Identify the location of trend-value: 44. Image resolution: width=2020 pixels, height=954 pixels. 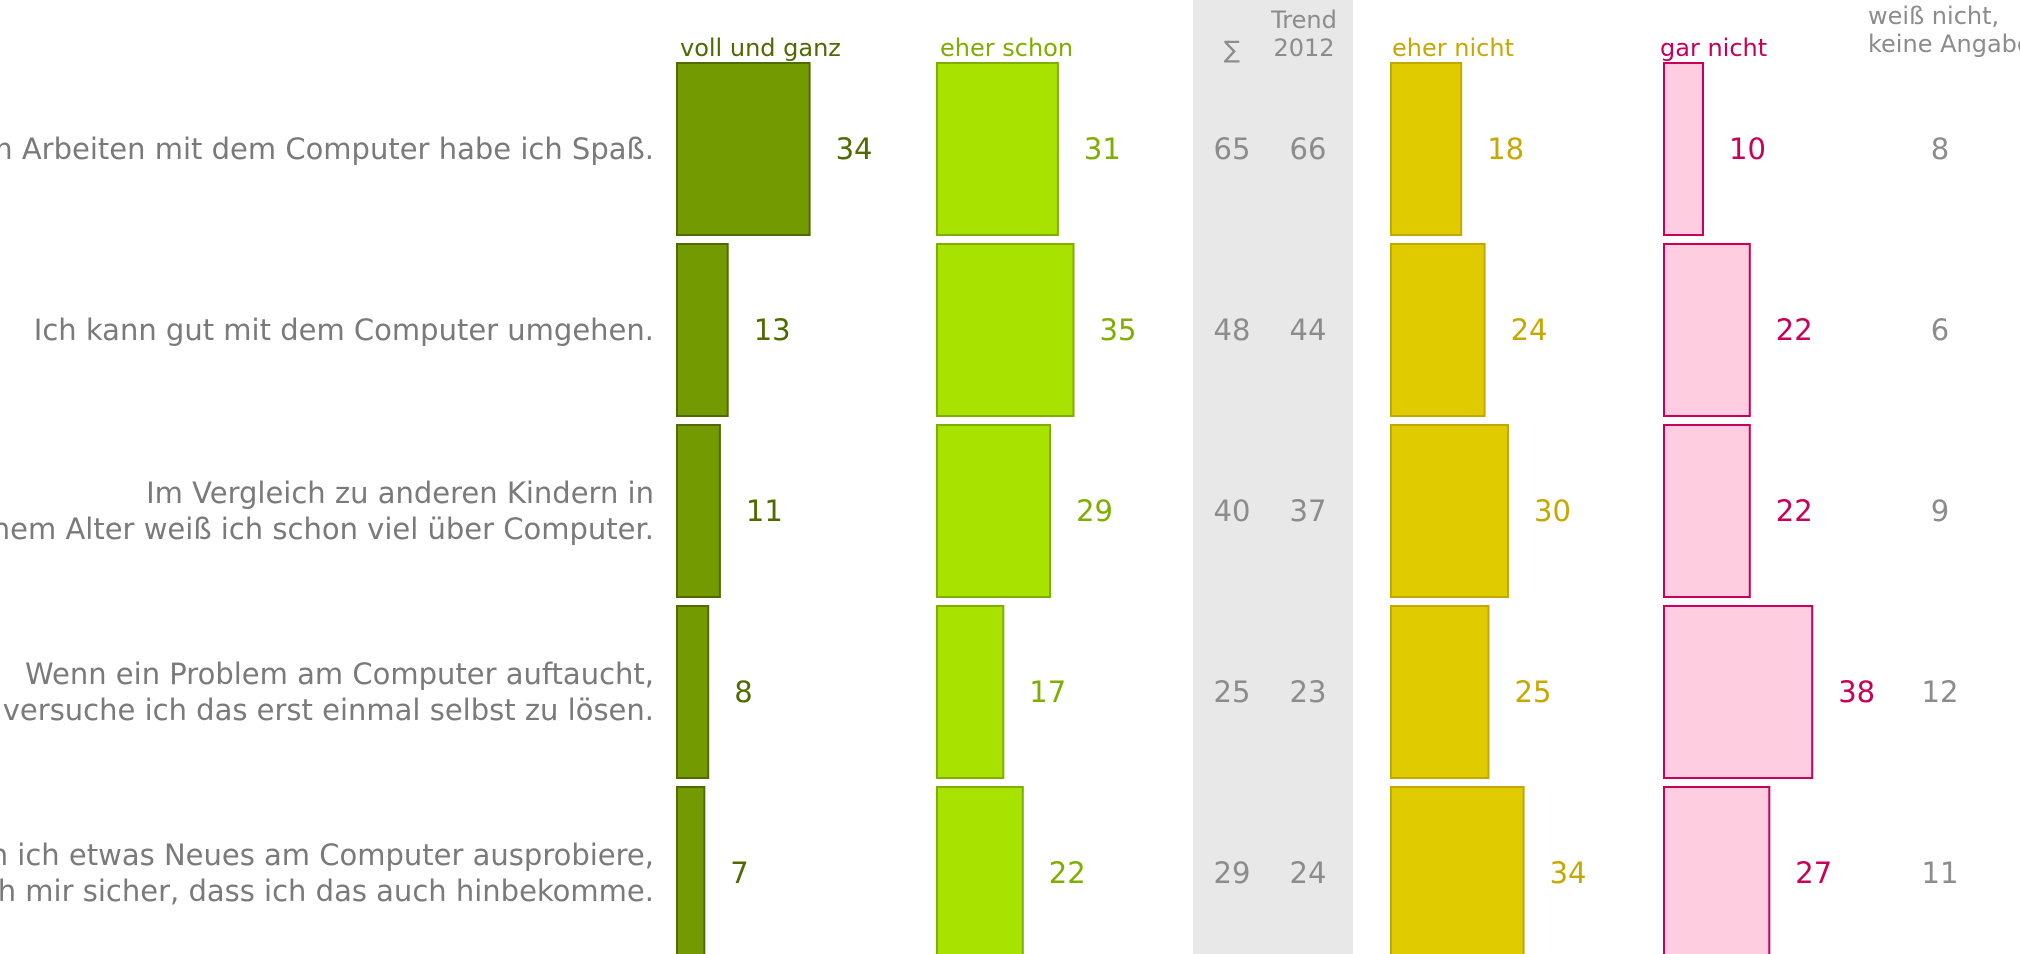
(1308, 330).